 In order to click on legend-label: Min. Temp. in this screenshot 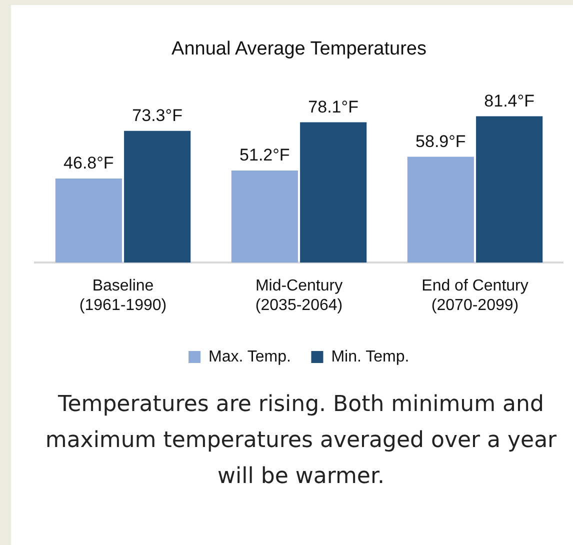, I will do `click(370, 357)`.